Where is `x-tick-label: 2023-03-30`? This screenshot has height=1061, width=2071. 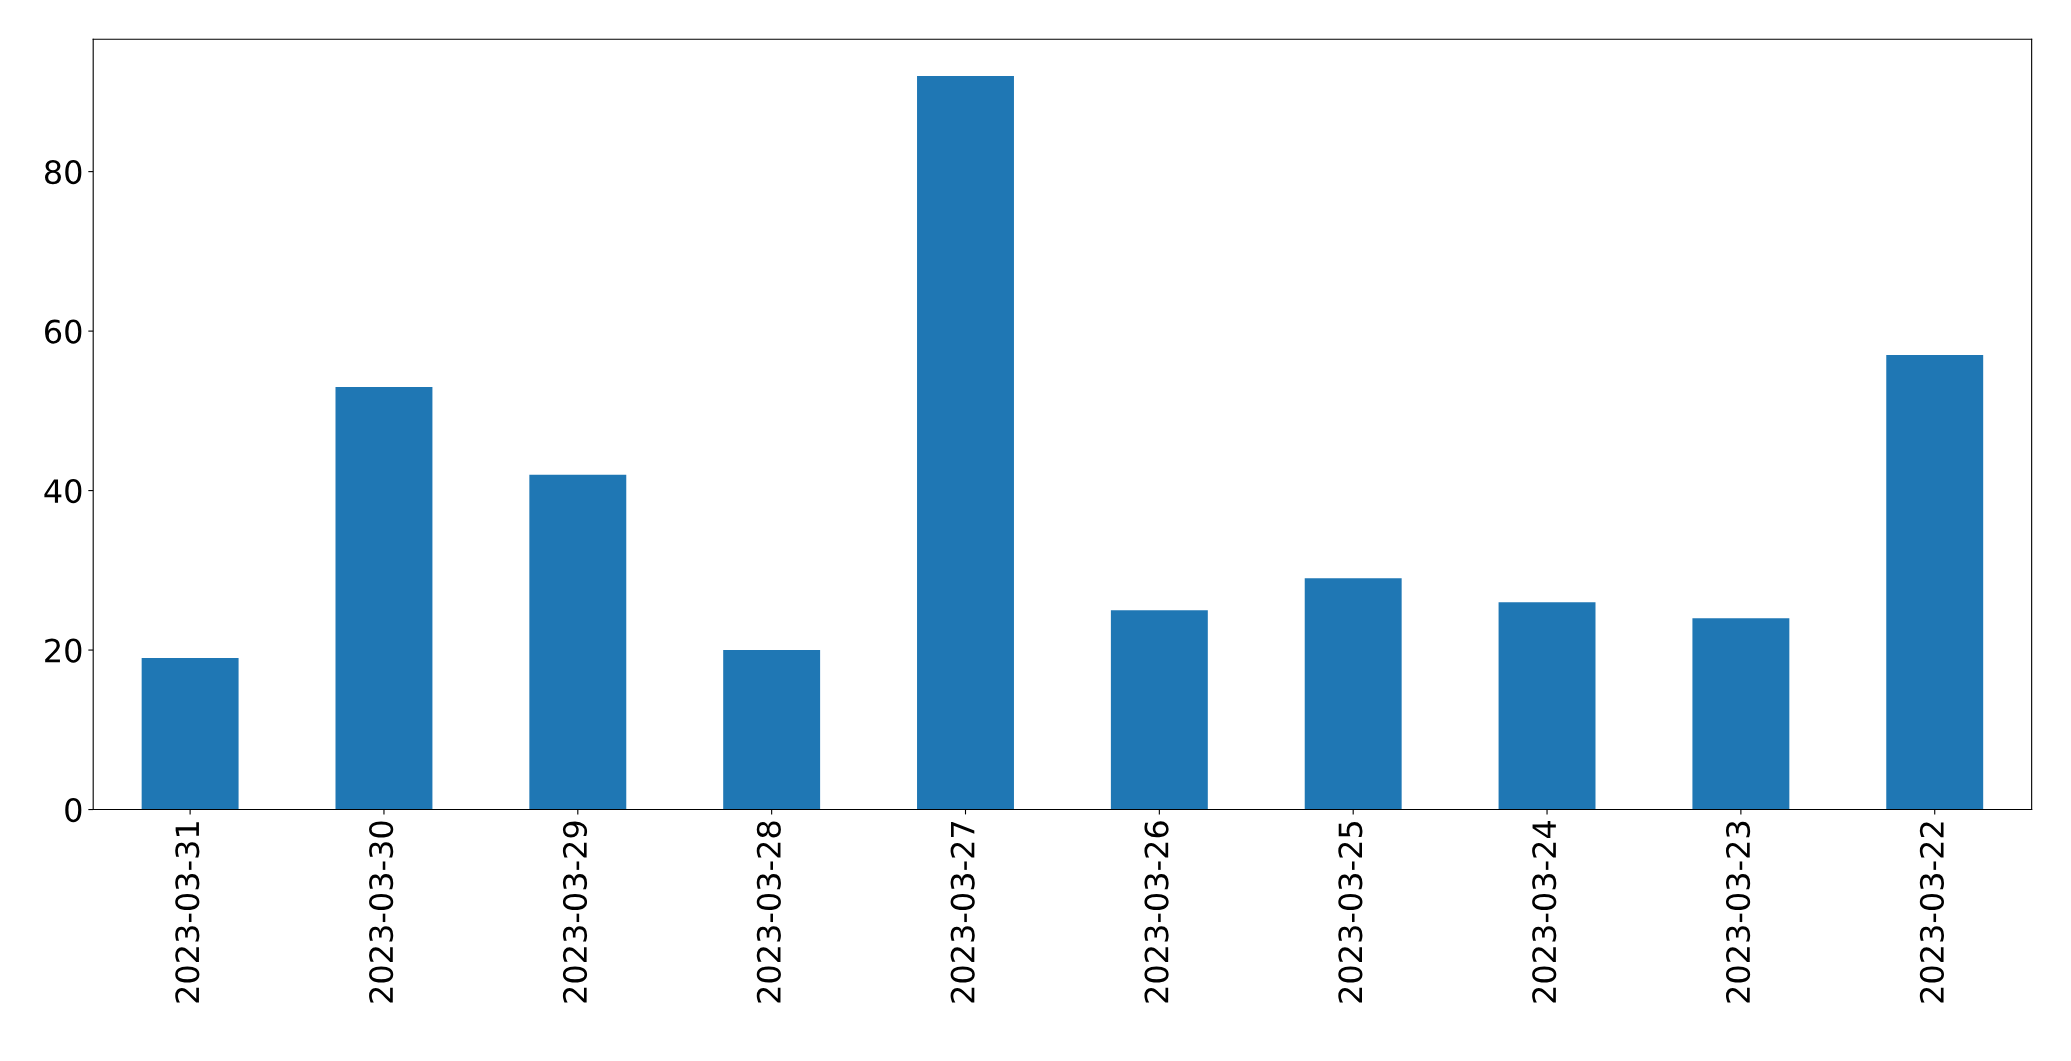 x-tick-label: 2023-03-30 is located at coordinates (381, 912).